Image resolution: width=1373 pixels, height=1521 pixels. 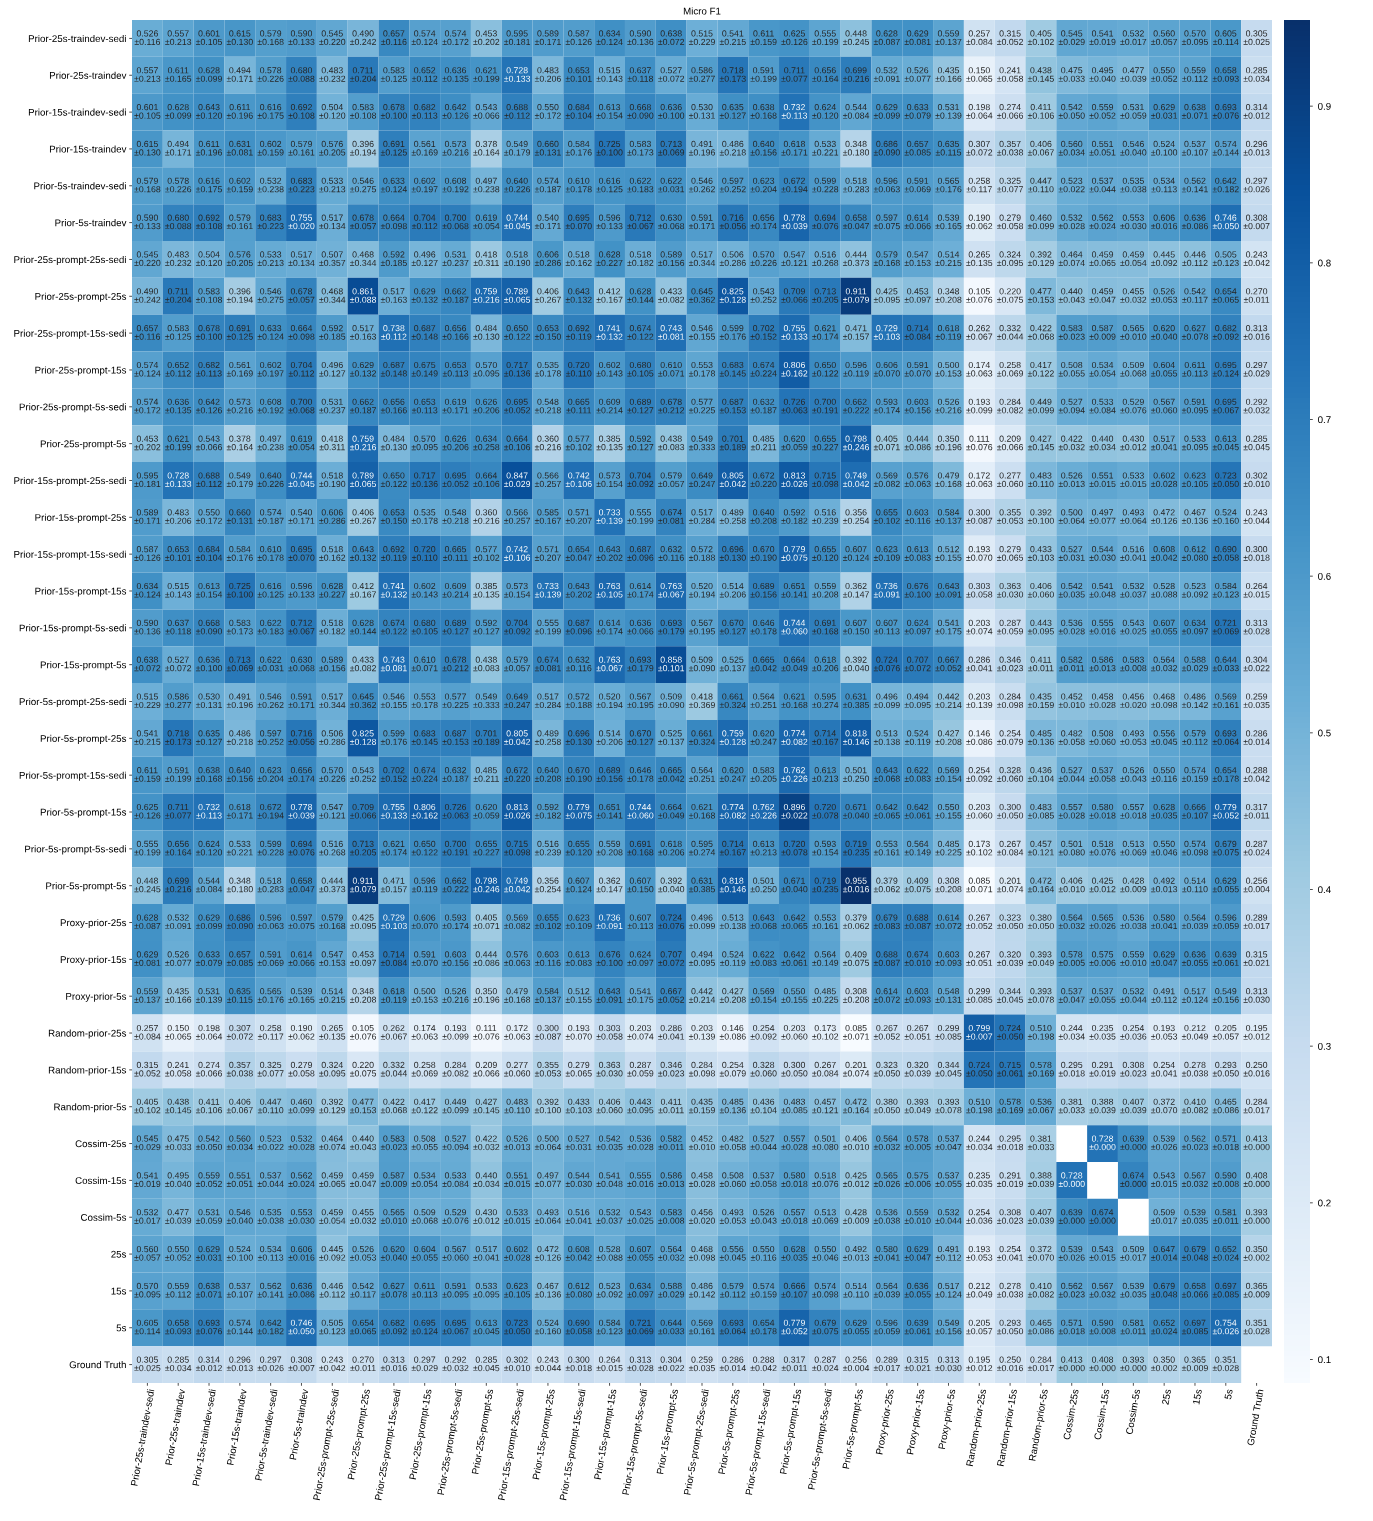 What do you see at coordinates (763, 1143) in the screenshot?
I see `data-label: 0.527 ±0.044` at bounding box center [763, 1143].